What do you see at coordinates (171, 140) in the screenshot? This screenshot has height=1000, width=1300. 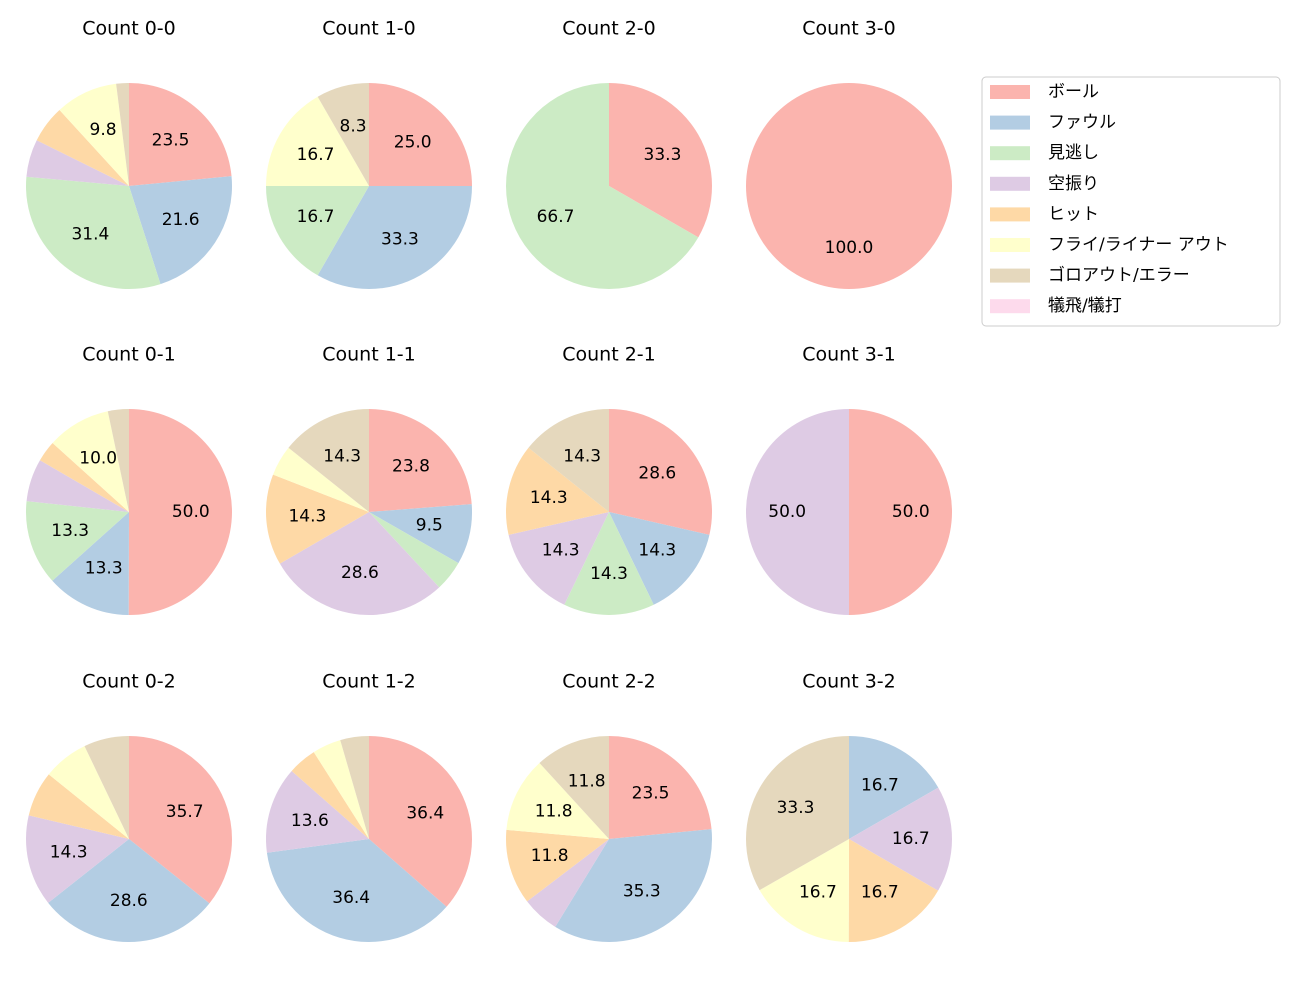 I see `slice-label: 23.5` at bounding box center [171, 140].